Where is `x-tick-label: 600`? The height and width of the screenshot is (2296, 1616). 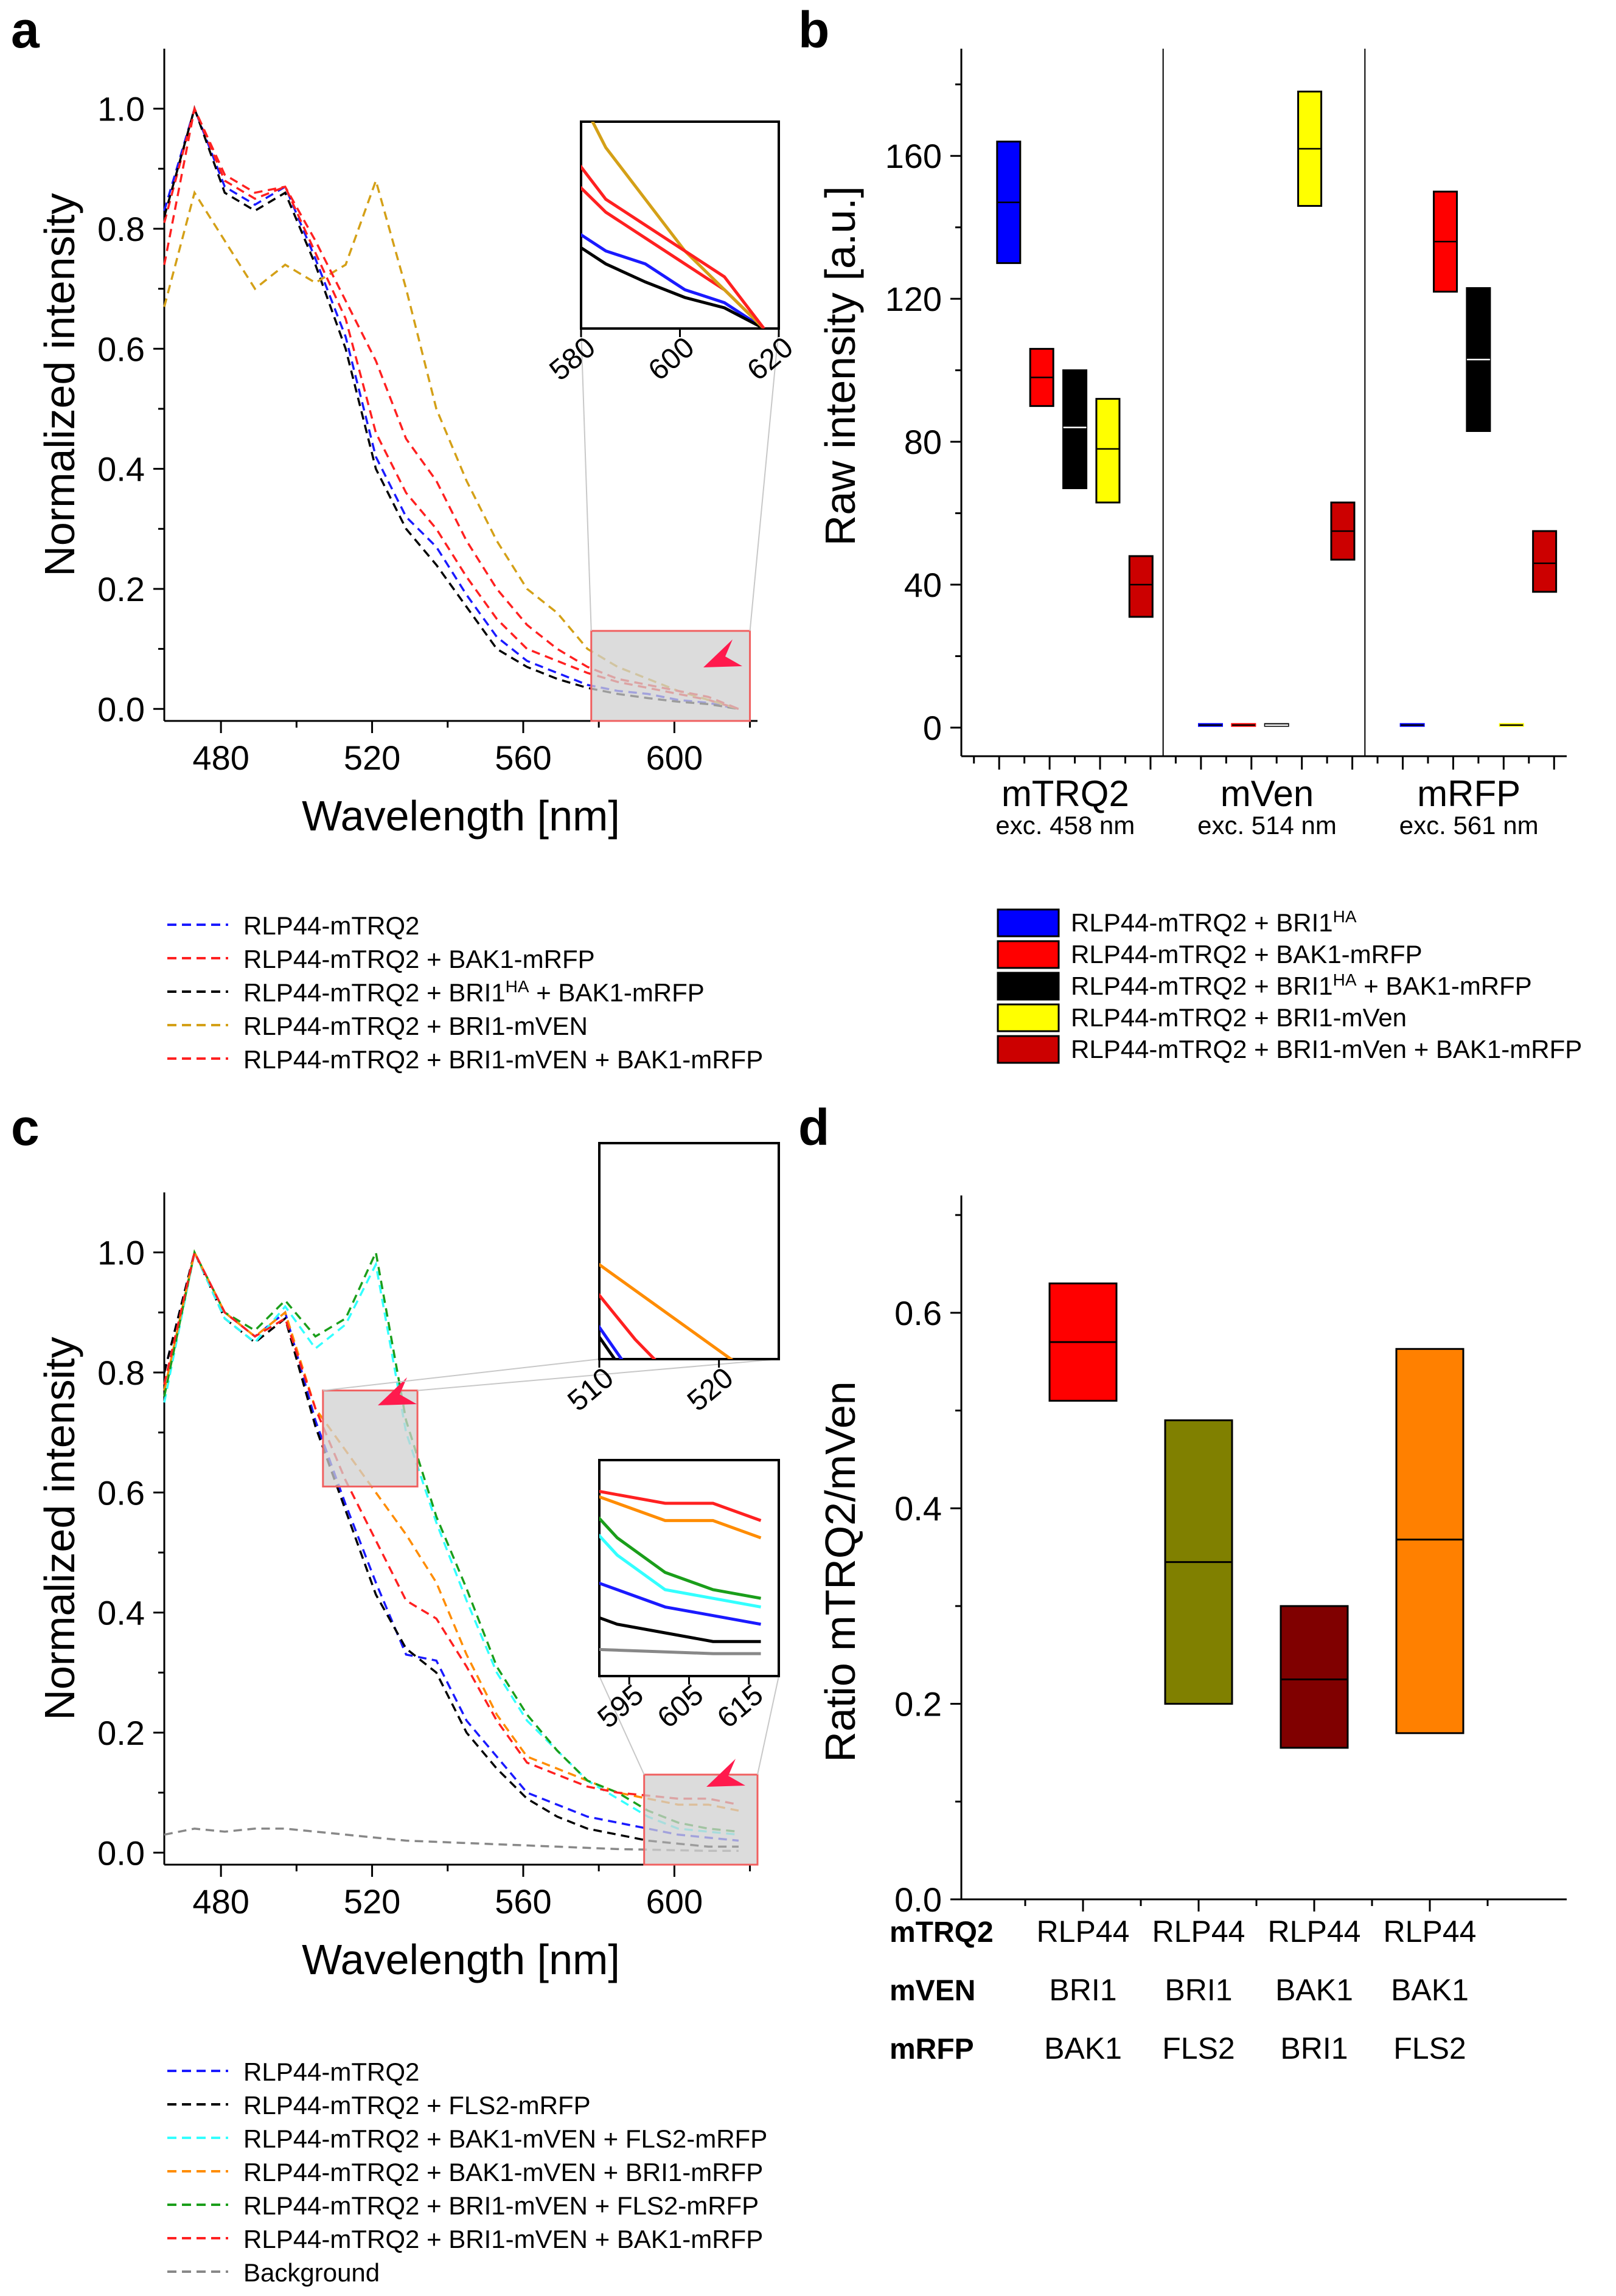 x-tick-label: 600 is located at coordinates (674, 758).